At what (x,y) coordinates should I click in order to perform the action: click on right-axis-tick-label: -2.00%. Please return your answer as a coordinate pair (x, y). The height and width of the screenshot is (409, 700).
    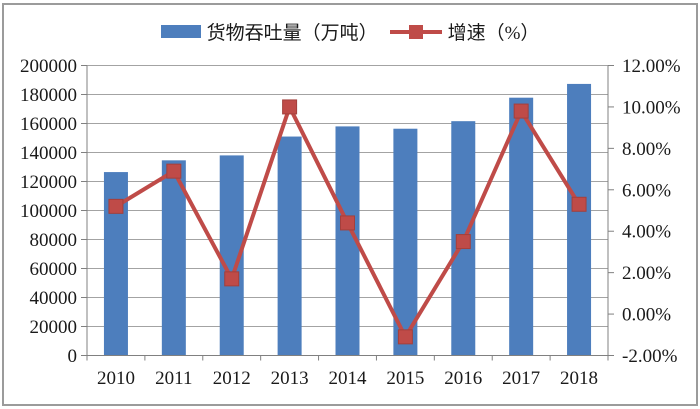
    Looking at the image, I should click on (650, 356).